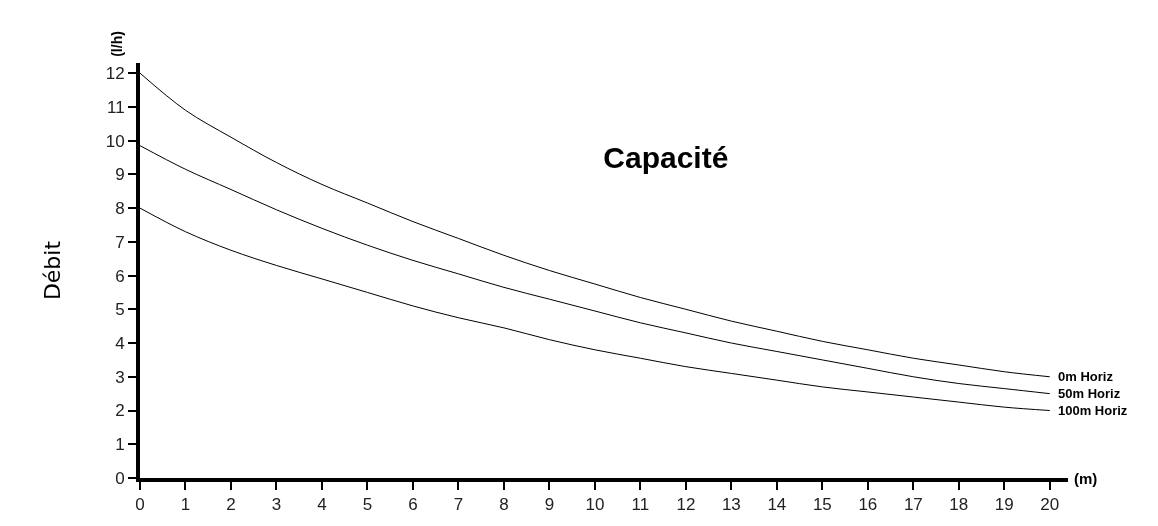  What do you see at coordinates (1086, 478) in the screenshot?
I see `text: (m)` at bounding box center [1086, 478].